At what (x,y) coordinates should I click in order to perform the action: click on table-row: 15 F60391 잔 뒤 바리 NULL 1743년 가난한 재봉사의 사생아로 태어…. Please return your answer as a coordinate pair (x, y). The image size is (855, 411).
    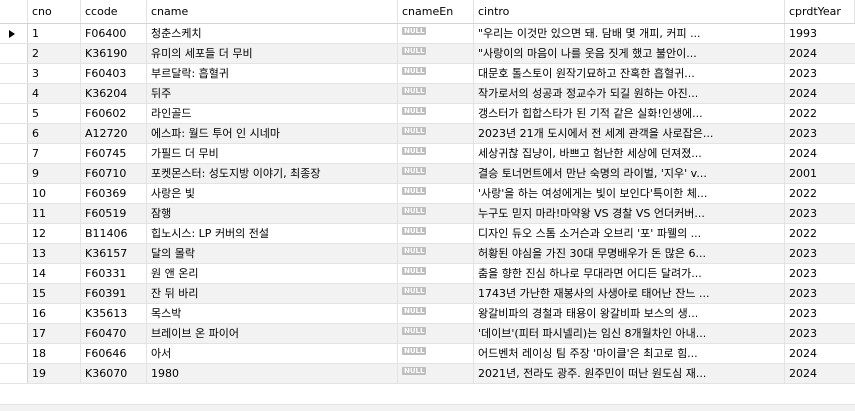
    Looking at the image, I should click on (427, 294).